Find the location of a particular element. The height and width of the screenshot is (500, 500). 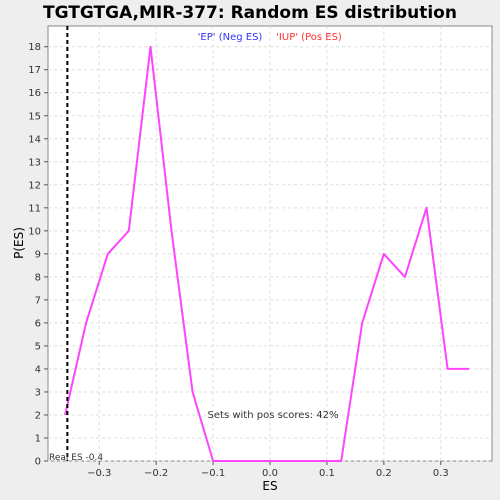

x-tick-label: −0.1 is located at coordinates (213, 473).